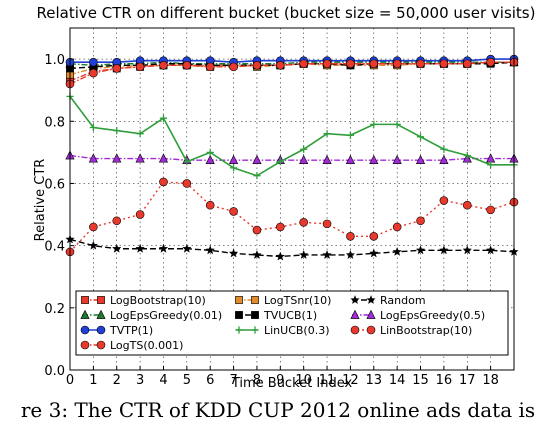  I want to click on x-tick-label: 10, so click(303, 380).